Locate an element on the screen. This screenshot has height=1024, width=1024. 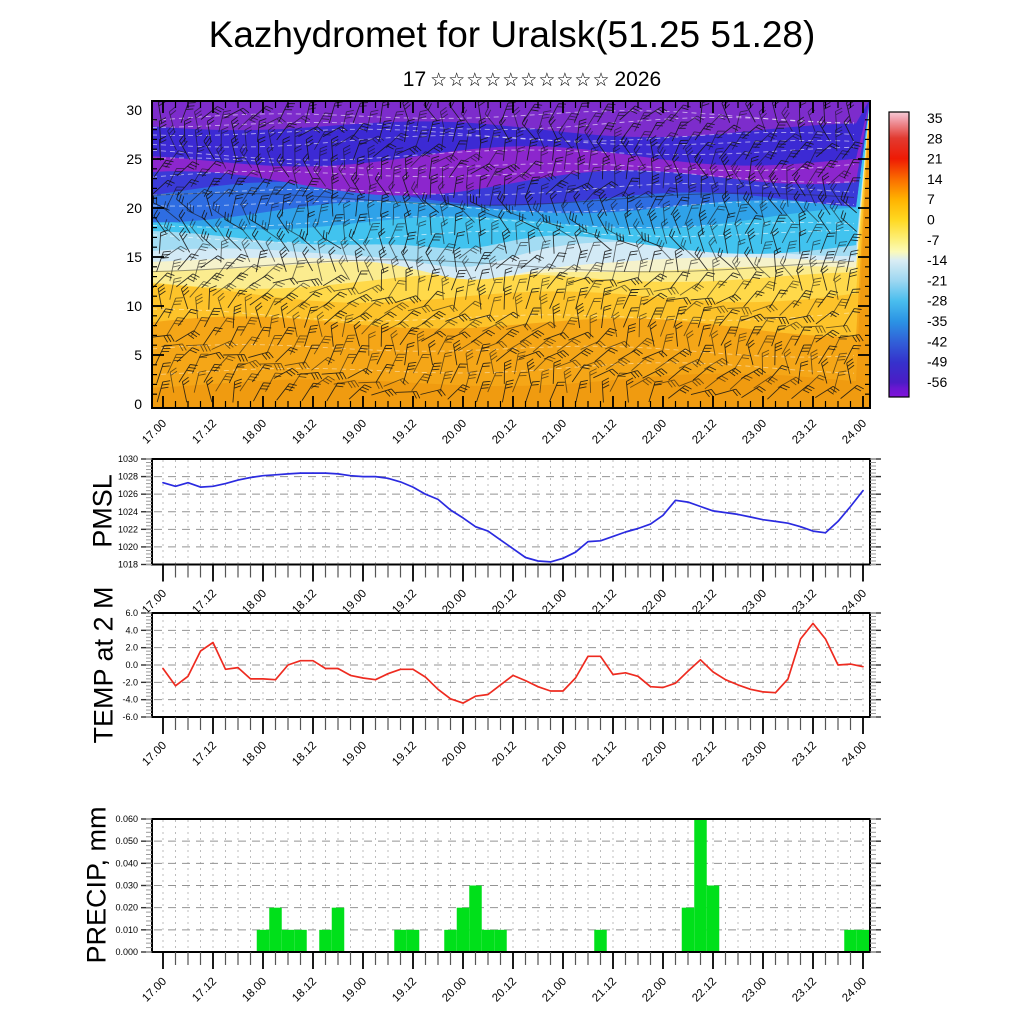
svg-text: -56 is located at coordinates (937, 382).